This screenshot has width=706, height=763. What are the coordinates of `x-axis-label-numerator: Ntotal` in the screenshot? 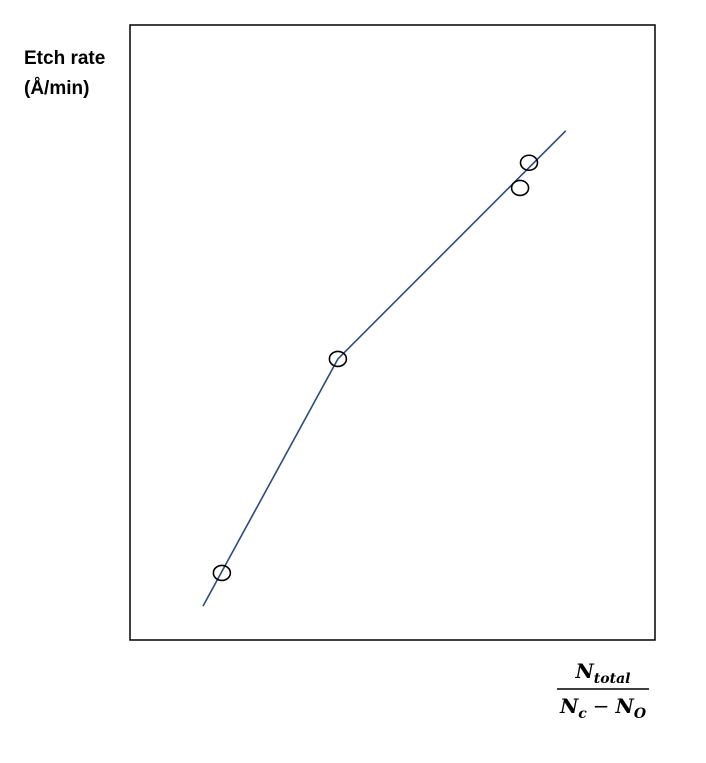 It's located at (603, 673).